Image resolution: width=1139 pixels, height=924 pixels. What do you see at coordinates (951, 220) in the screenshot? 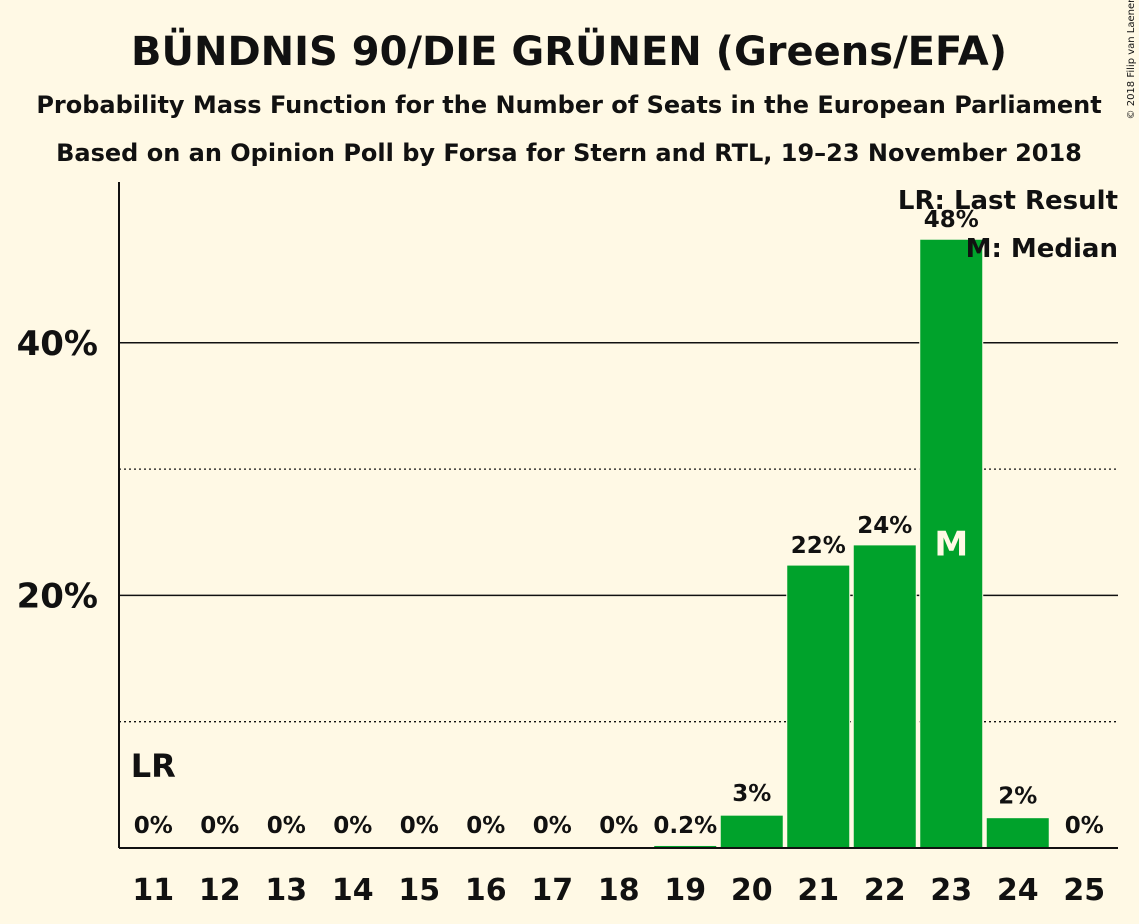
I see `value-label-23: 48%` at bounding box center [951, 220].